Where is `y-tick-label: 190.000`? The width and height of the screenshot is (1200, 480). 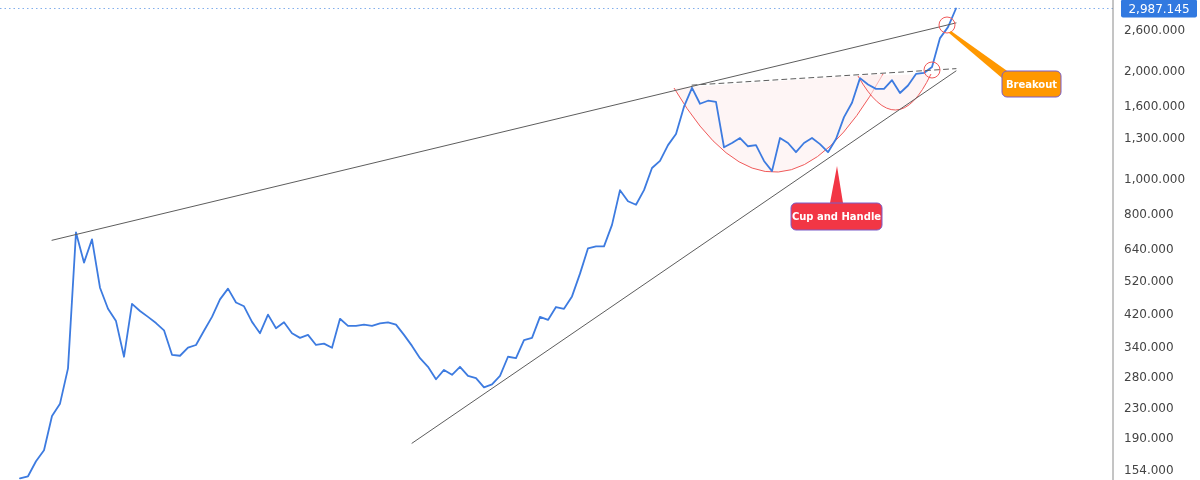
y-tick-label: 190.000 is located at coordinates (1149, 437).